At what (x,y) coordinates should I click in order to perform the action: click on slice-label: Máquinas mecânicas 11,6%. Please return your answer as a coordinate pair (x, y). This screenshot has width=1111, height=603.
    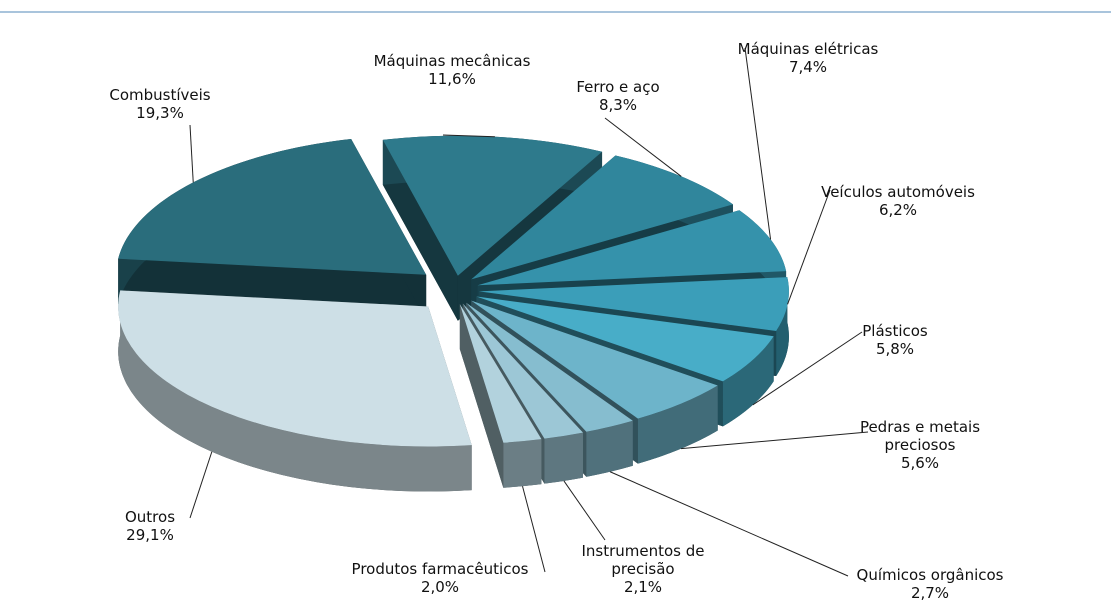
    Looking at the image, I should click on (452, 70).